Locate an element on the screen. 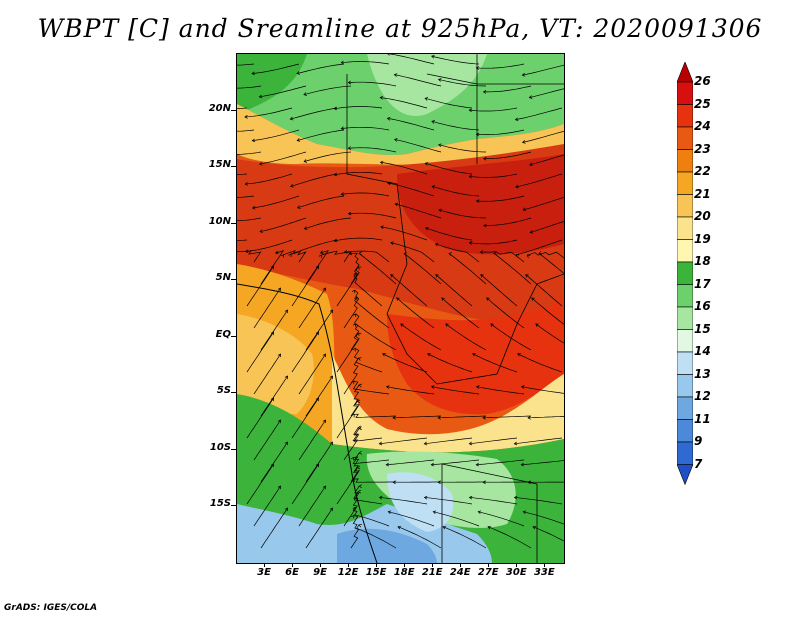 This screenshot has width=800, height=618. colorbar-label: 14 is located at coordinates (702, 351).